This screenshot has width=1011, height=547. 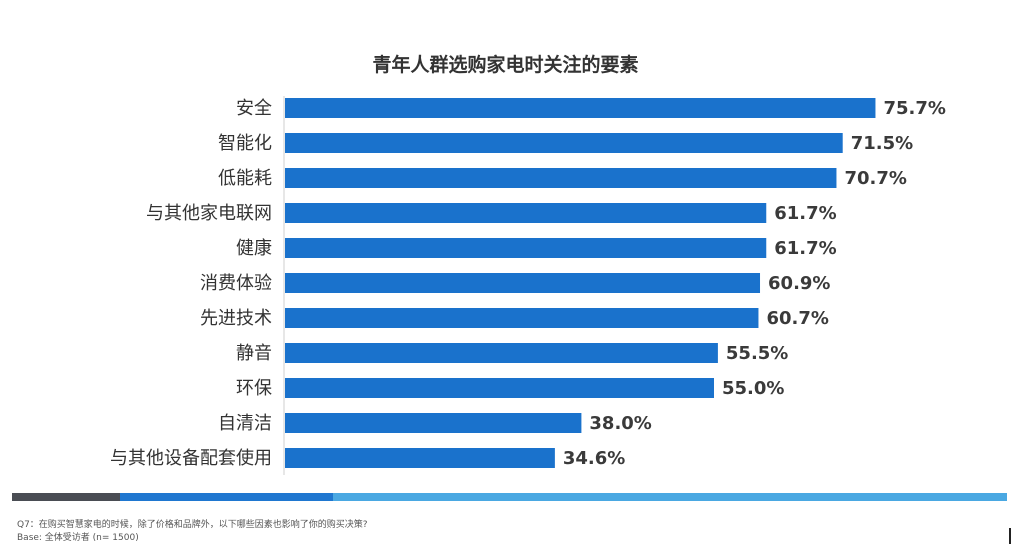 I want to click on footnote-question: Q7：在购买智慧家电的时候，除了价格和品牌外，以下哪些因素也影响了你的购买决策?, so click(x=192, y=525).